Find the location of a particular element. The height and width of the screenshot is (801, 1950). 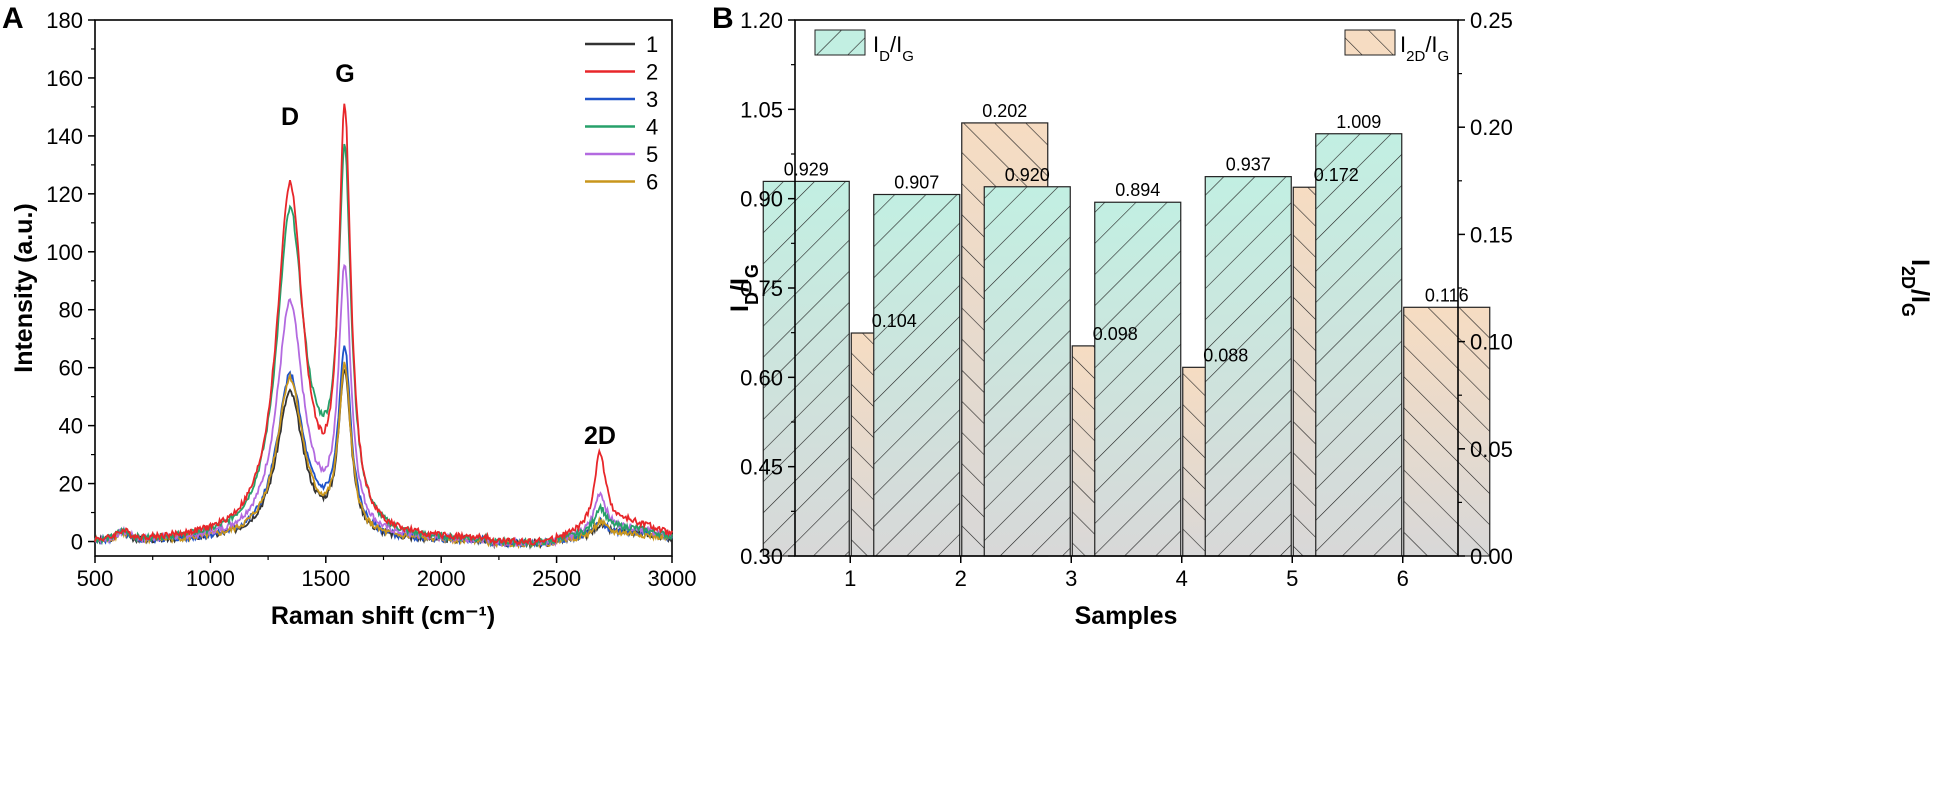

y-left-tick-label-b: 0.75 is located at coordinates (761, 288).